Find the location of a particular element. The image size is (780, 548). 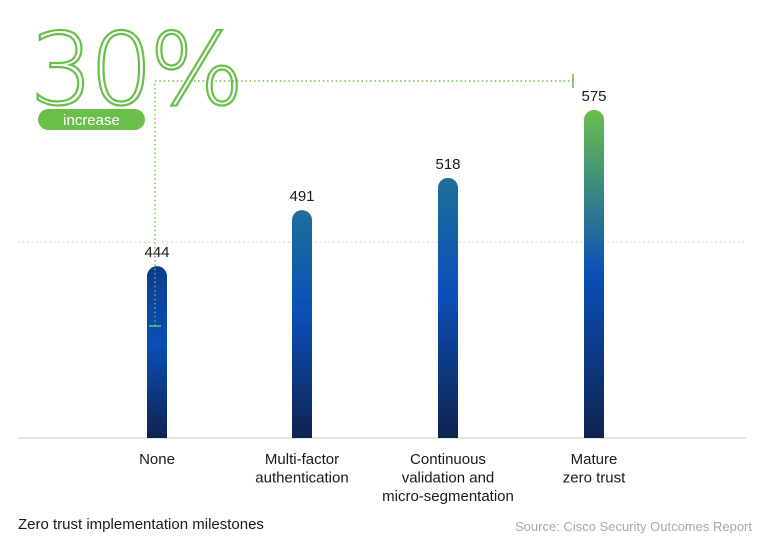

data-label-2: 518 is located at coordinates (447, 164).